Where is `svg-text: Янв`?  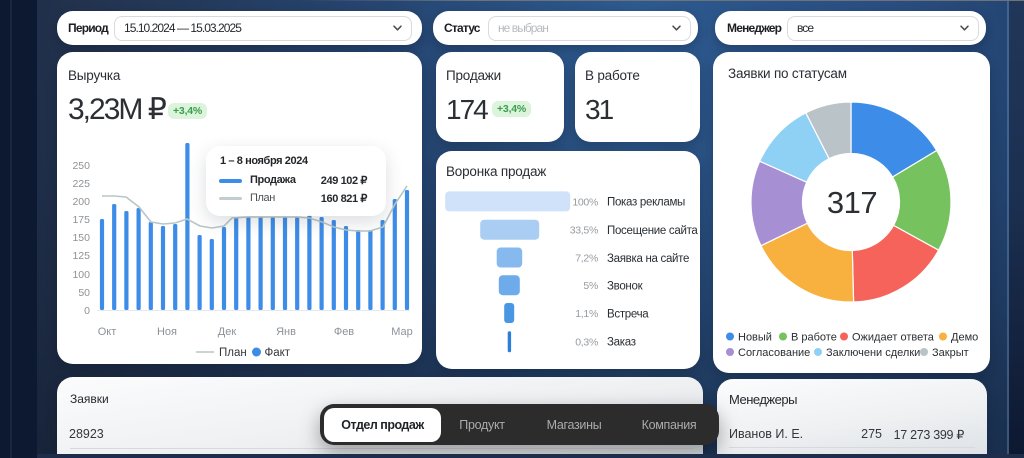 svg-text: Янв is located at coordinates (286, 332).